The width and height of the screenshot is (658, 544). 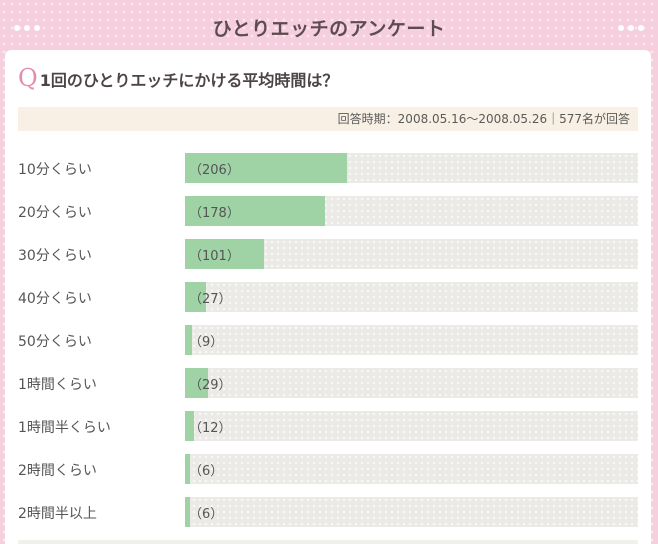 I want to click on result-label: 20分くらい, so click(x=55, y=213).